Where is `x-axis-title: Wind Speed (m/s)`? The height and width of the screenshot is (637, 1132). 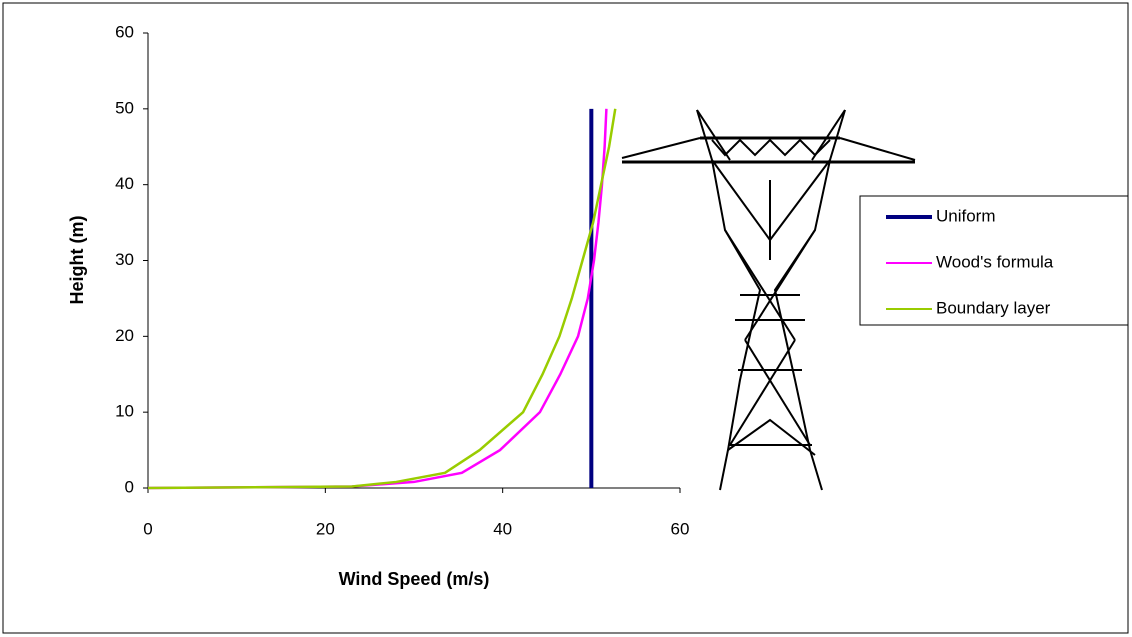
x-axis-title: Wind Speed (m/s) is located at coordinates (414, 579).